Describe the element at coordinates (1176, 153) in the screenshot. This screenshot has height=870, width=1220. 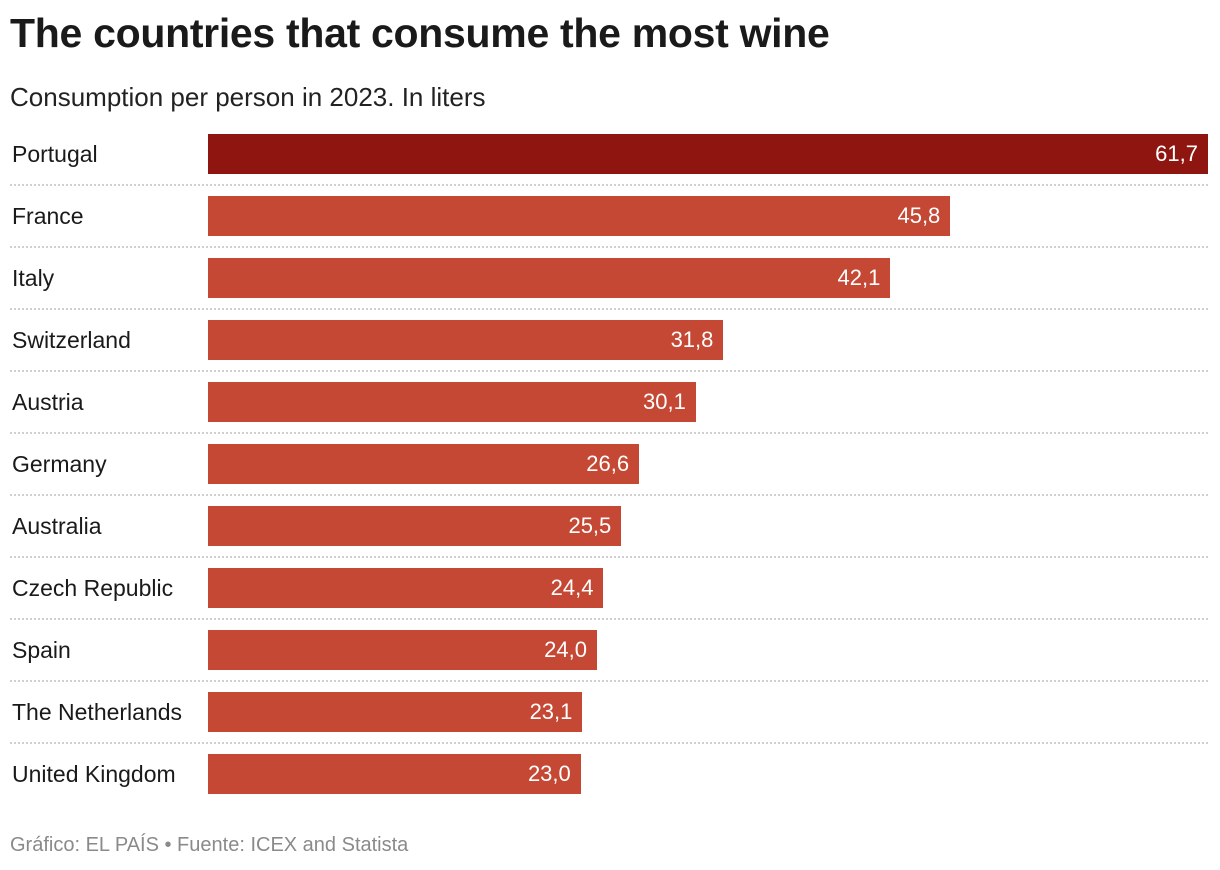
I see `data-label: 61,7` at that location.